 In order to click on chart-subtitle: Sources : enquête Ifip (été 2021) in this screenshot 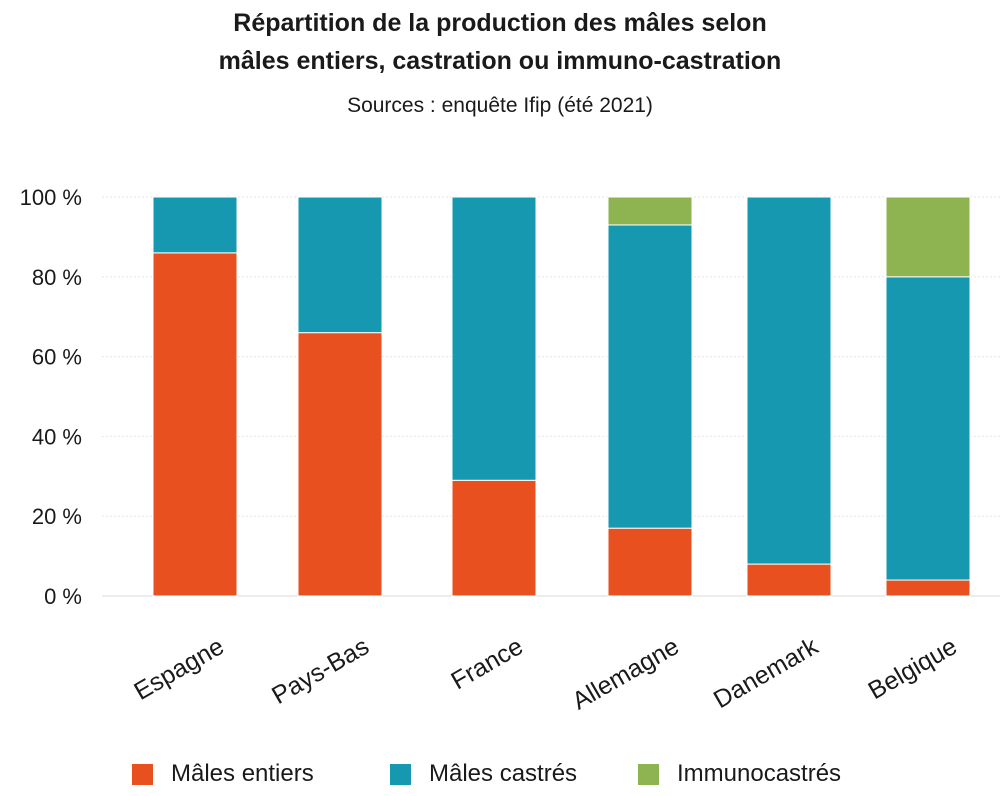, I will do `click(500, 105)`.